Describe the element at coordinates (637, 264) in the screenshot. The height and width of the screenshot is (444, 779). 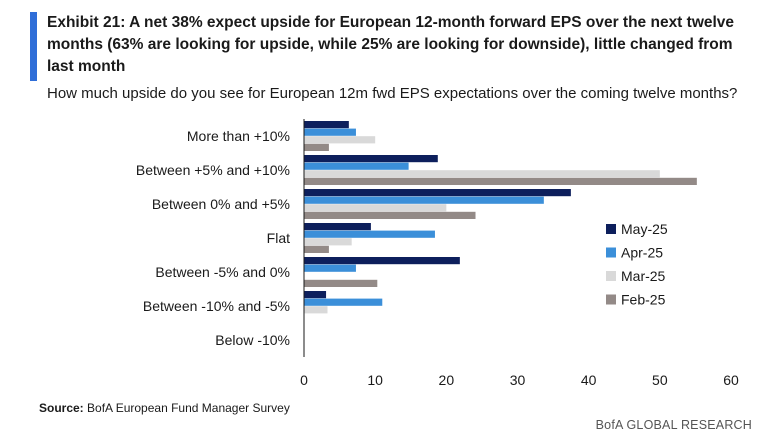
I see `legend: May-25 Apr-25 Mar-25 Feb-25` at that location.